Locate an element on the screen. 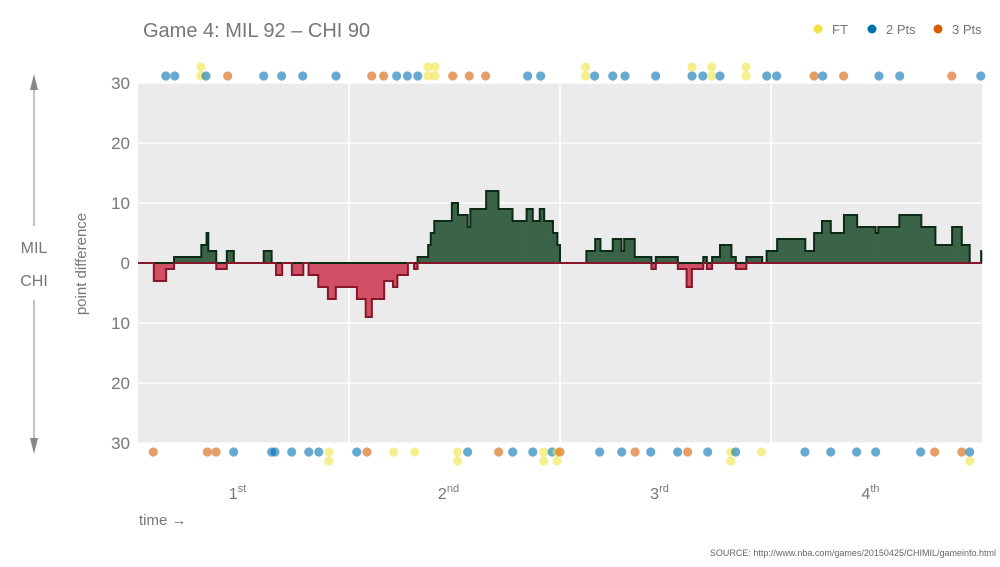  chart-title: Game 4: MIL 92 – CHI 90 is located at coordinates (256, 31).